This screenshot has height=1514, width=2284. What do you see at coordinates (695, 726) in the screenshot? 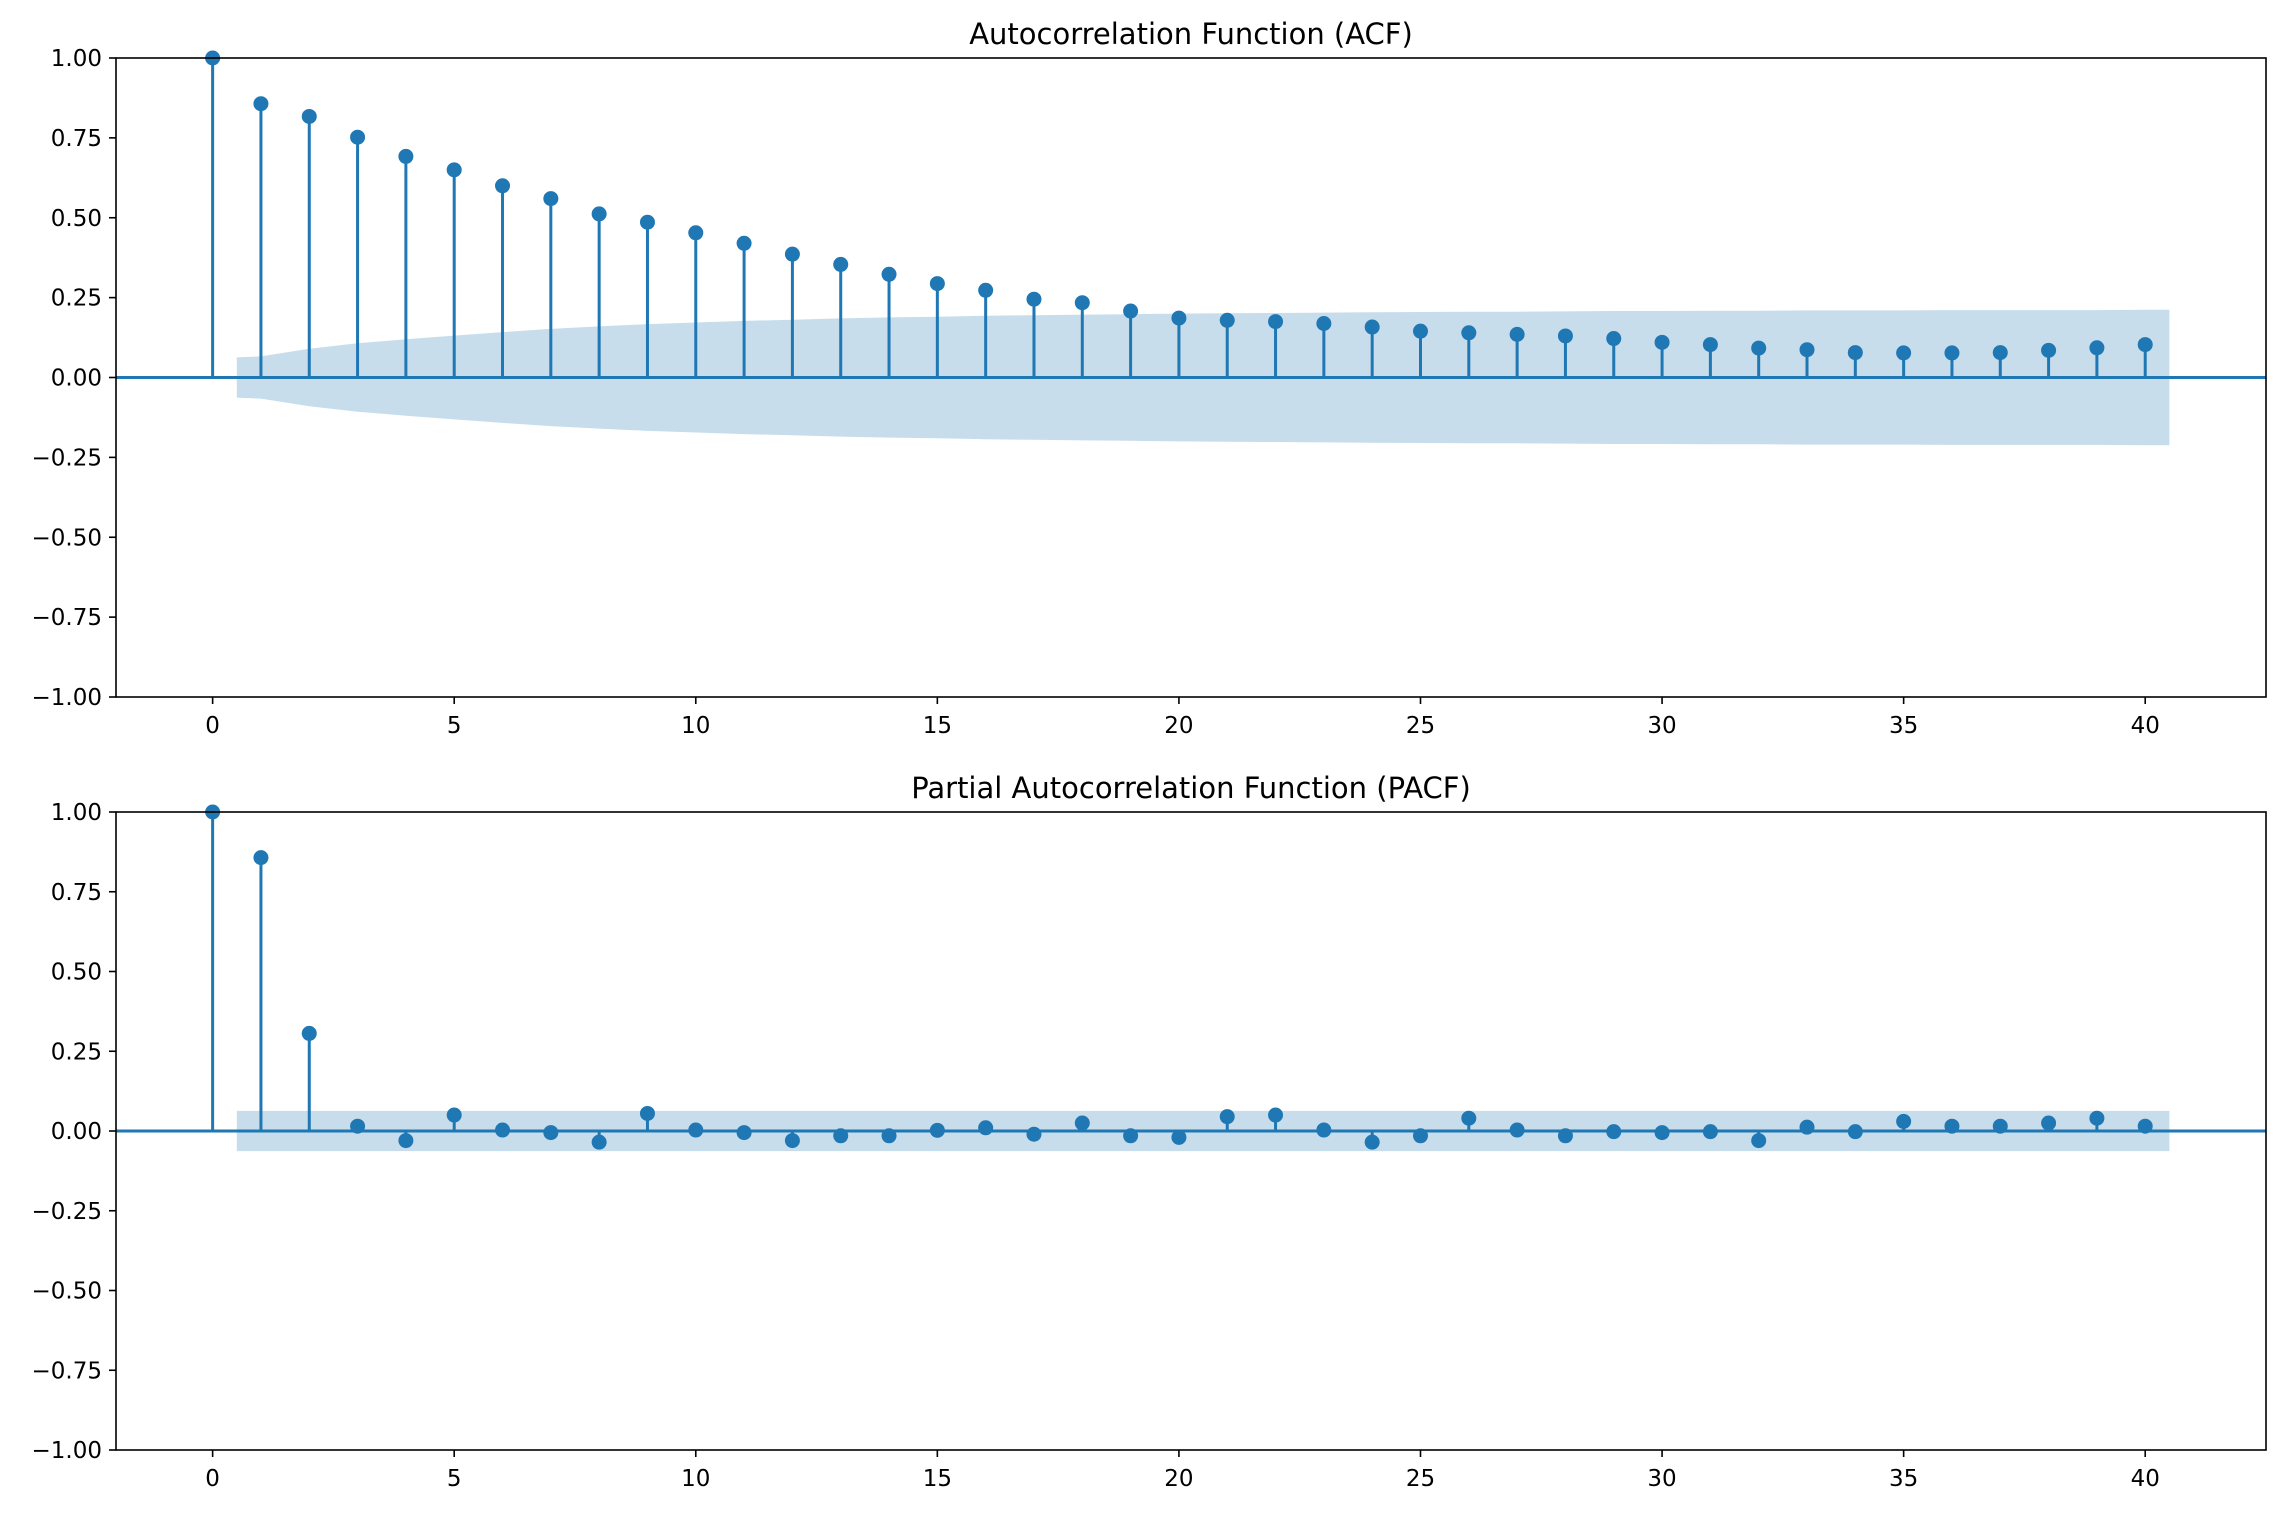
I see `acf-xtick-label: 10` at bounding box center [695, 726].